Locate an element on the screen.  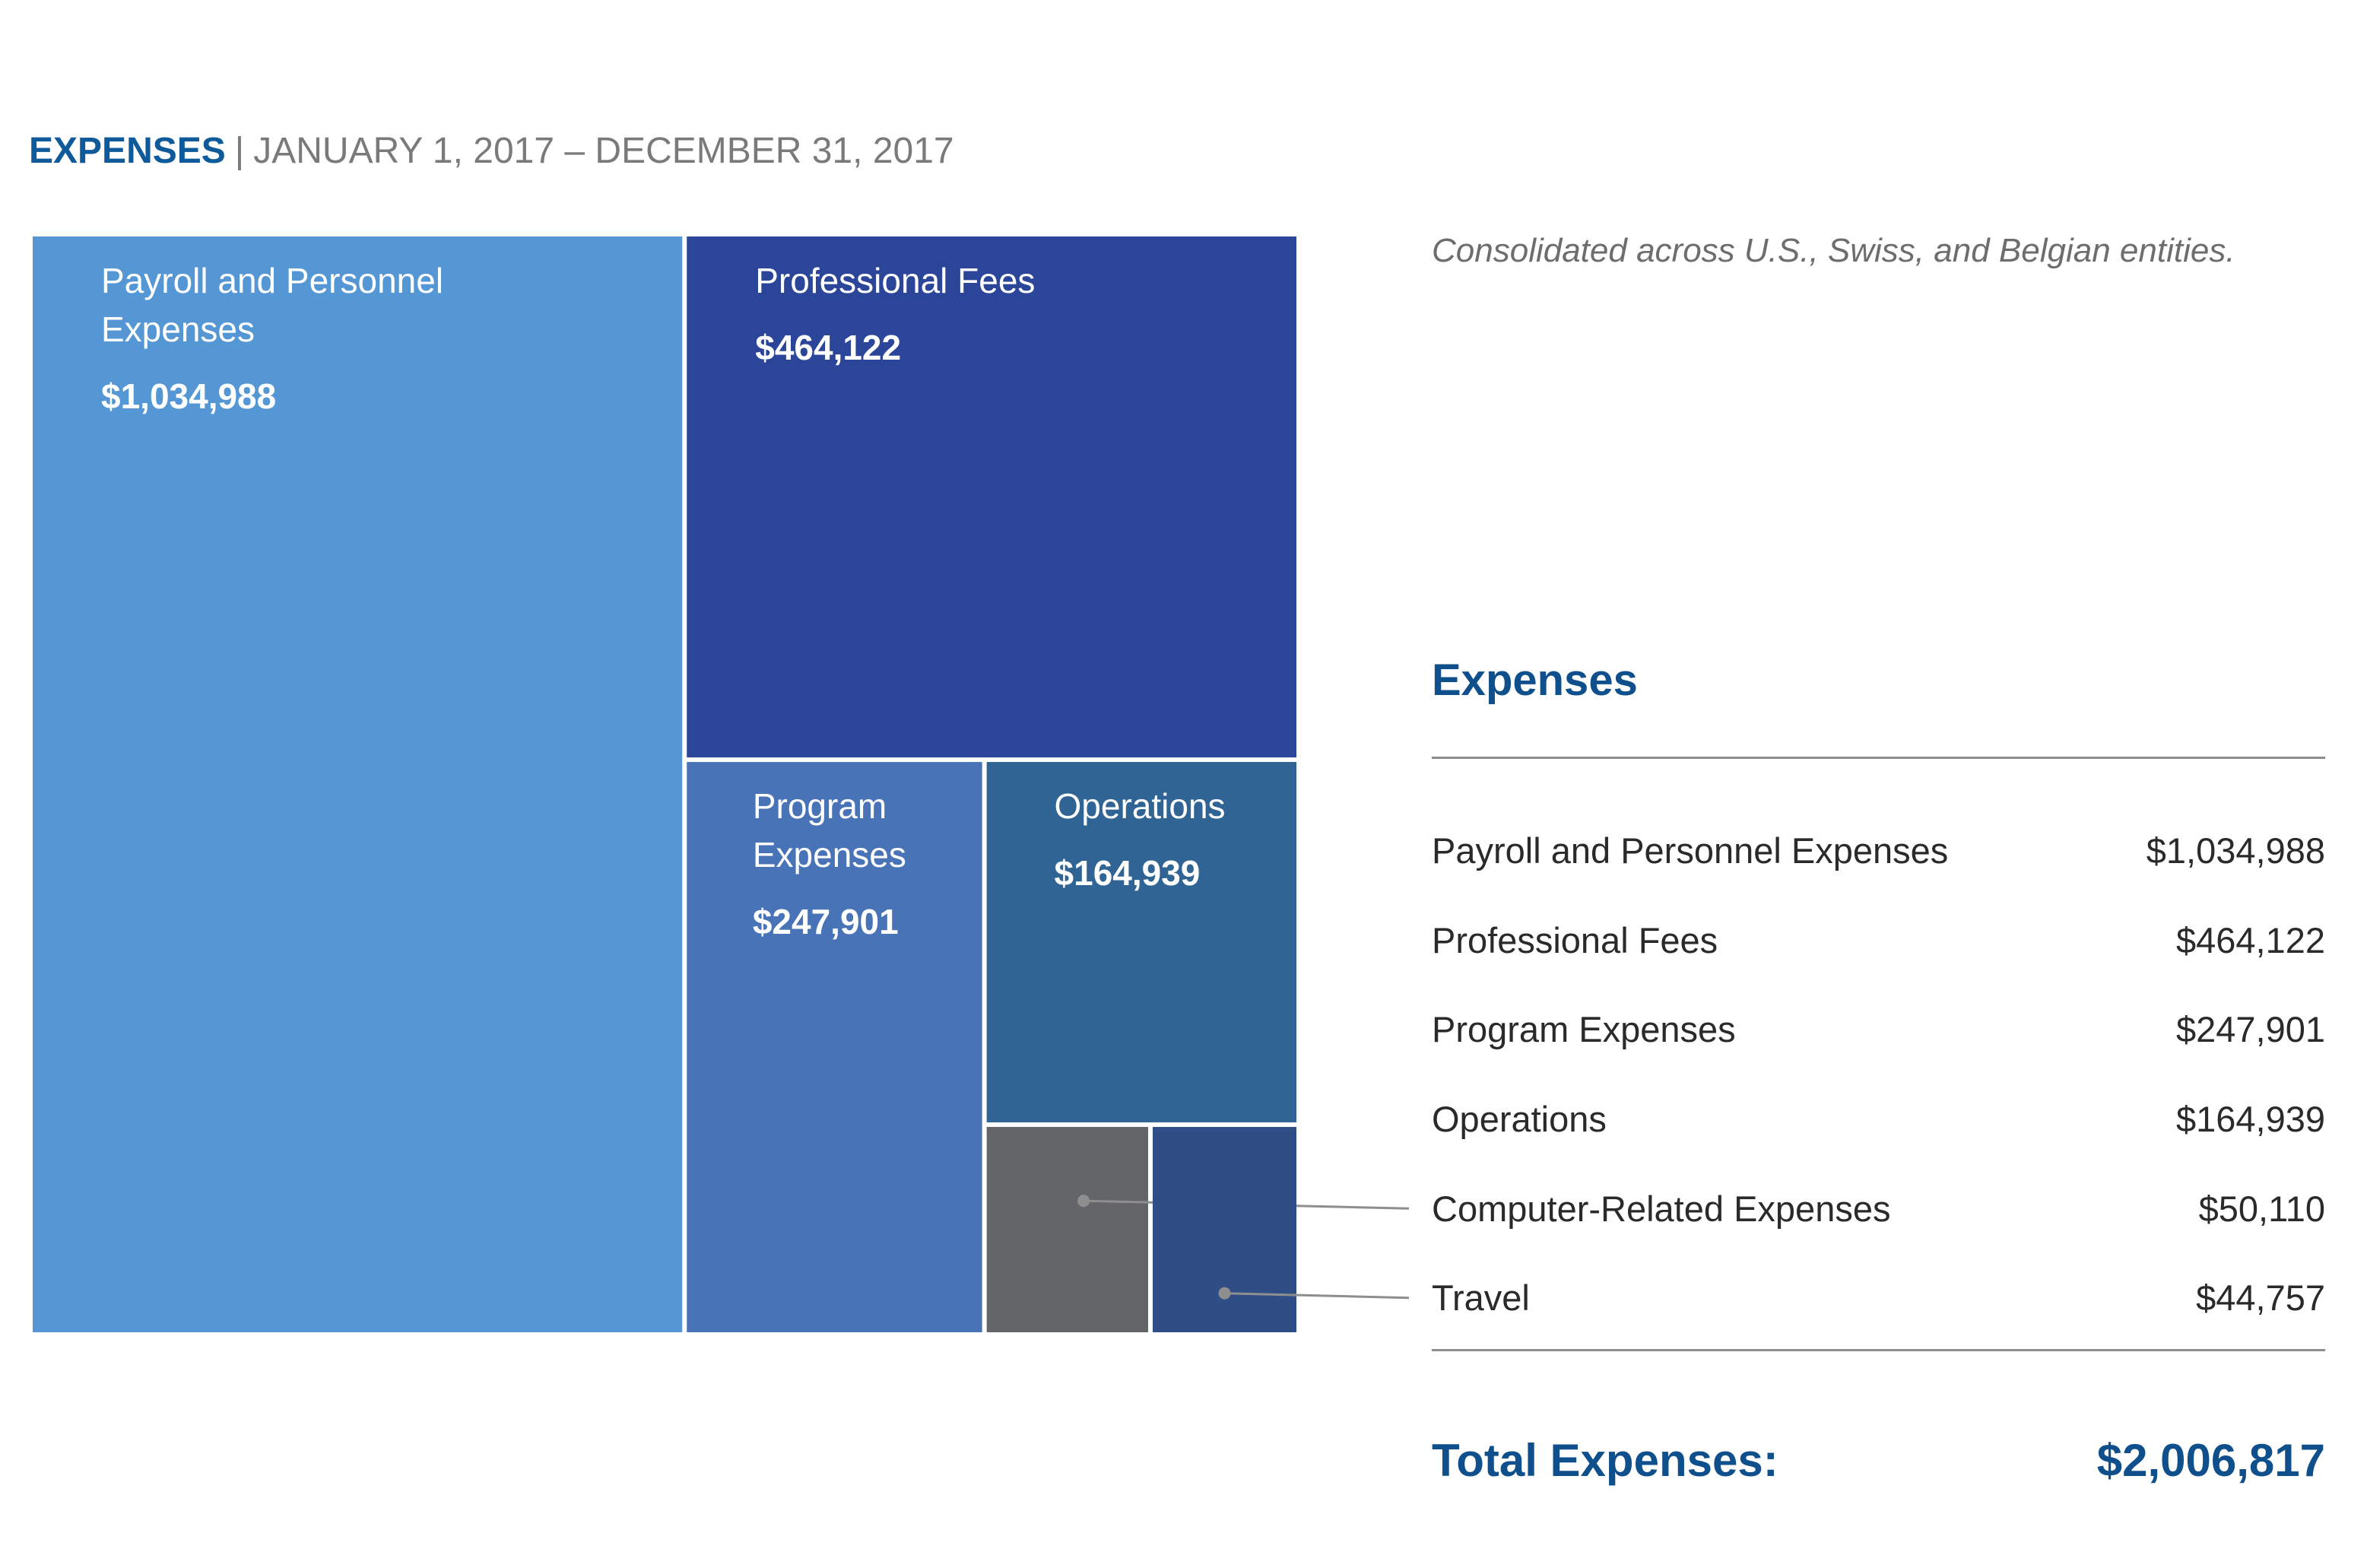
tile-label-operations-0: Operations is located at coordinates (1140, 806).